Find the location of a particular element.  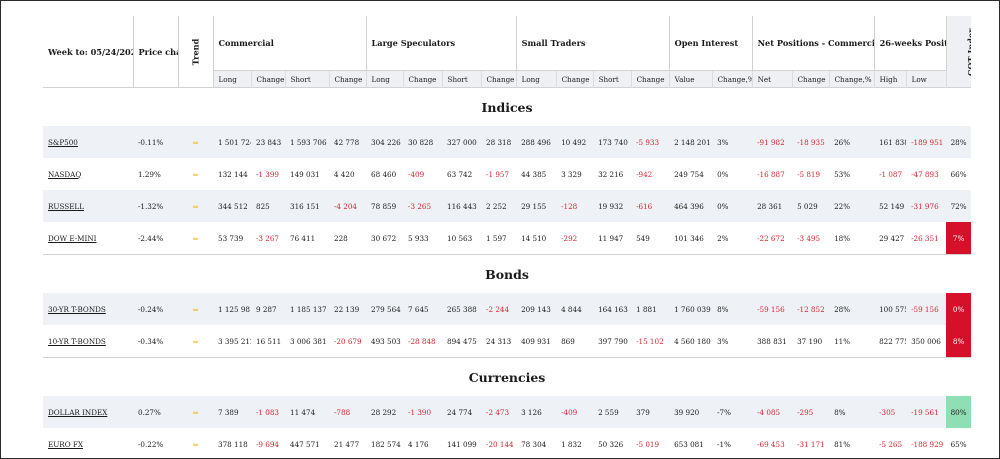

ext-low-cell: -47 893 is located at coordinates (925, 174).